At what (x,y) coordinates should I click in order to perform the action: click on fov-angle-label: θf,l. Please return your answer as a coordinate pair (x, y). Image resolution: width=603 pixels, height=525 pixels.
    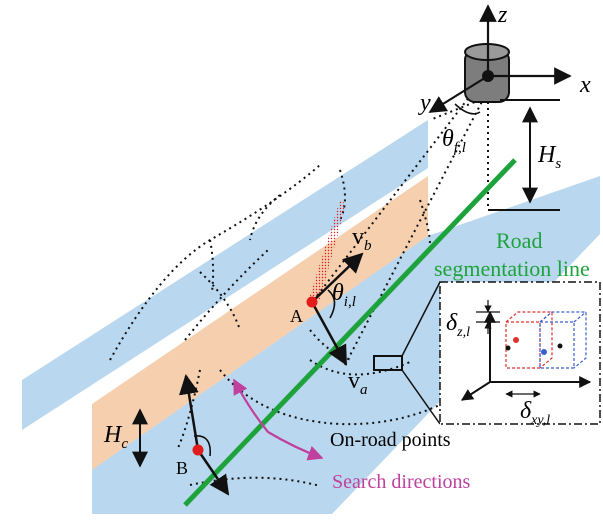
    Looking at the image, I should click on (454, 141).